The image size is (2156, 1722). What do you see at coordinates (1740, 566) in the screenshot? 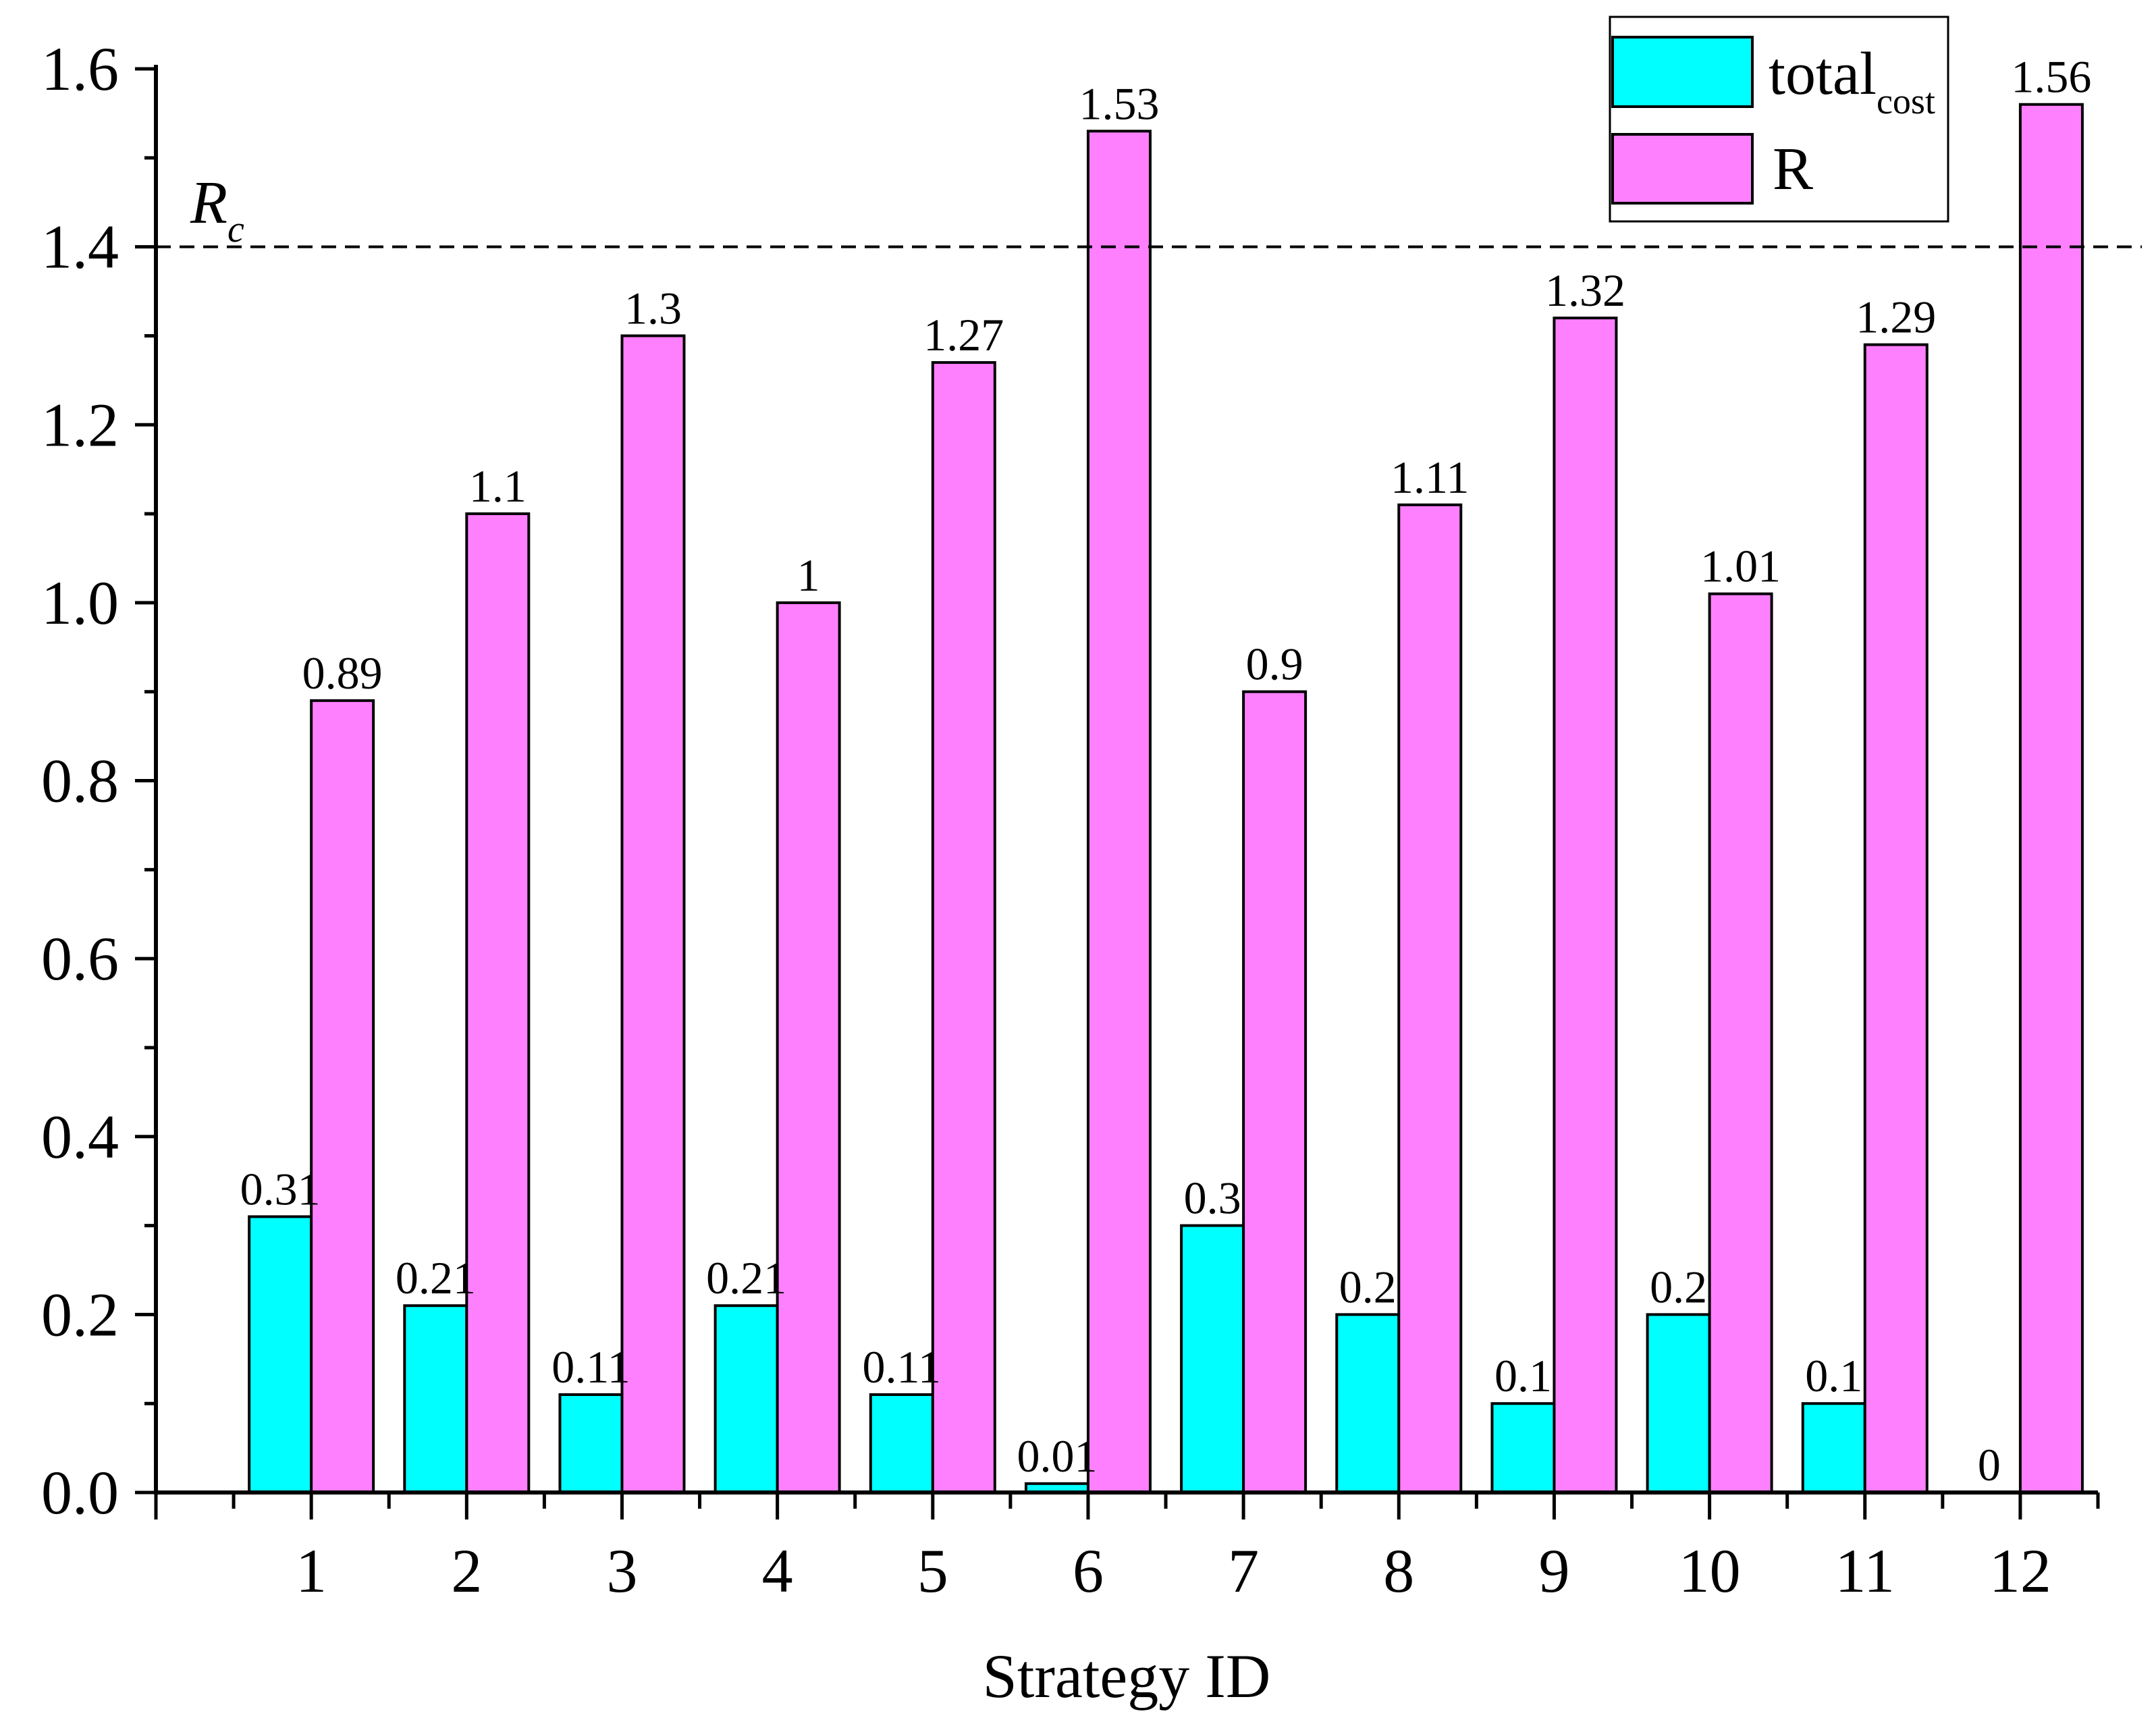
I see `data-label-r-10: 1.01` at bounding box center [1740, 566].